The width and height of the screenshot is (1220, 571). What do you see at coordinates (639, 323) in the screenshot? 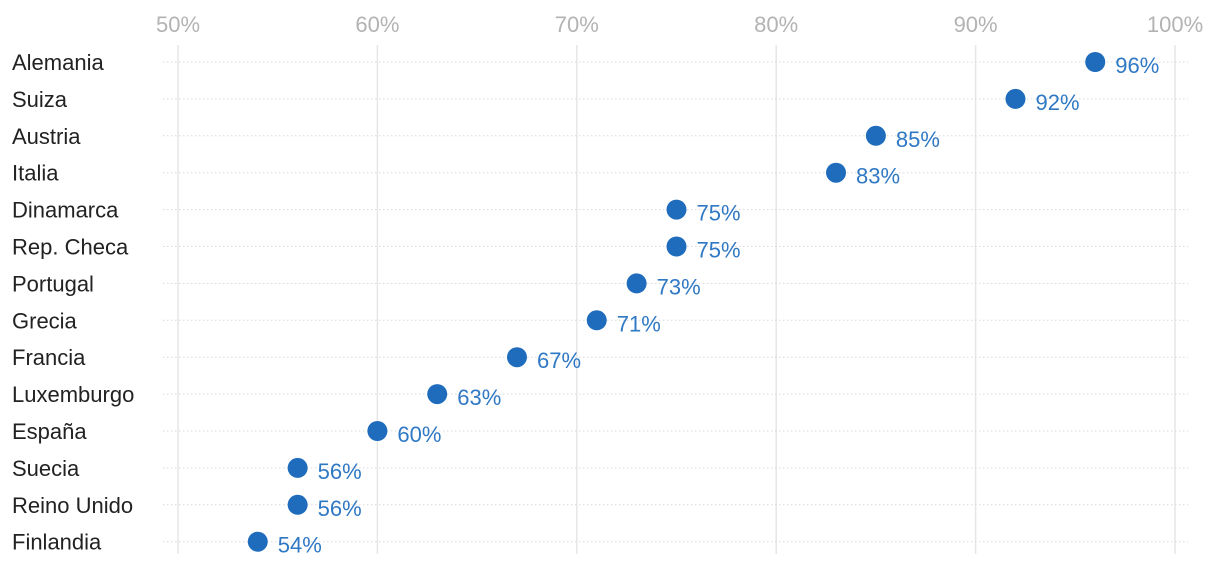
I see `value-label-grecia: 71%` at bounding box center [639, 323].